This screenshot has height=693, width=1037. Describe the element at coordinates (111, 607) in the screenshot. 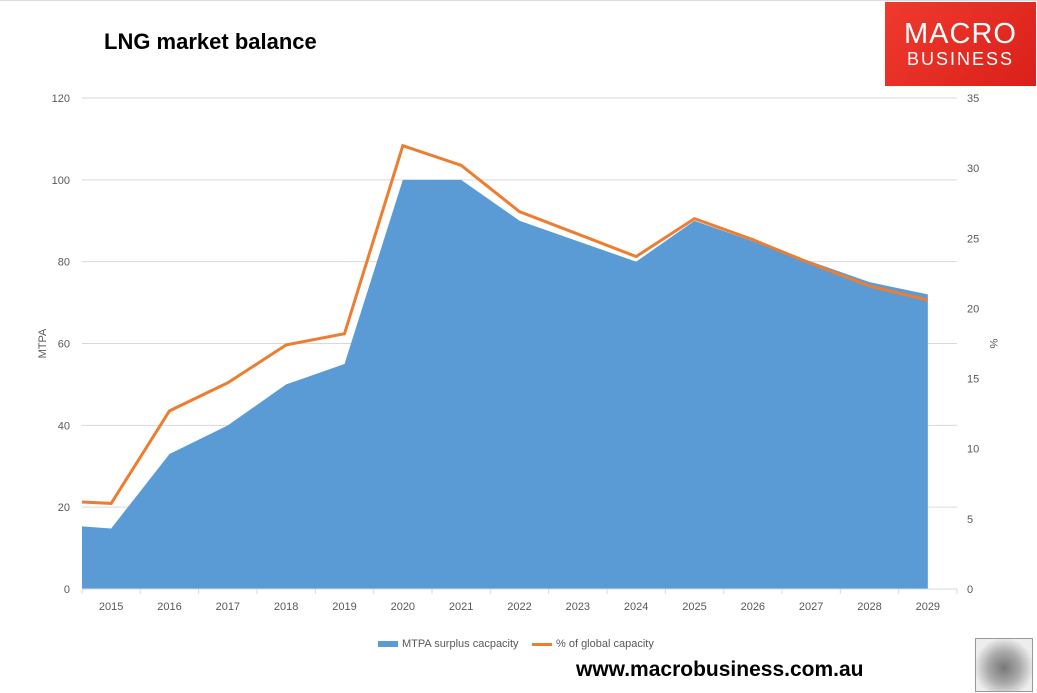

I see `x-tick-label: 2015` at that location.